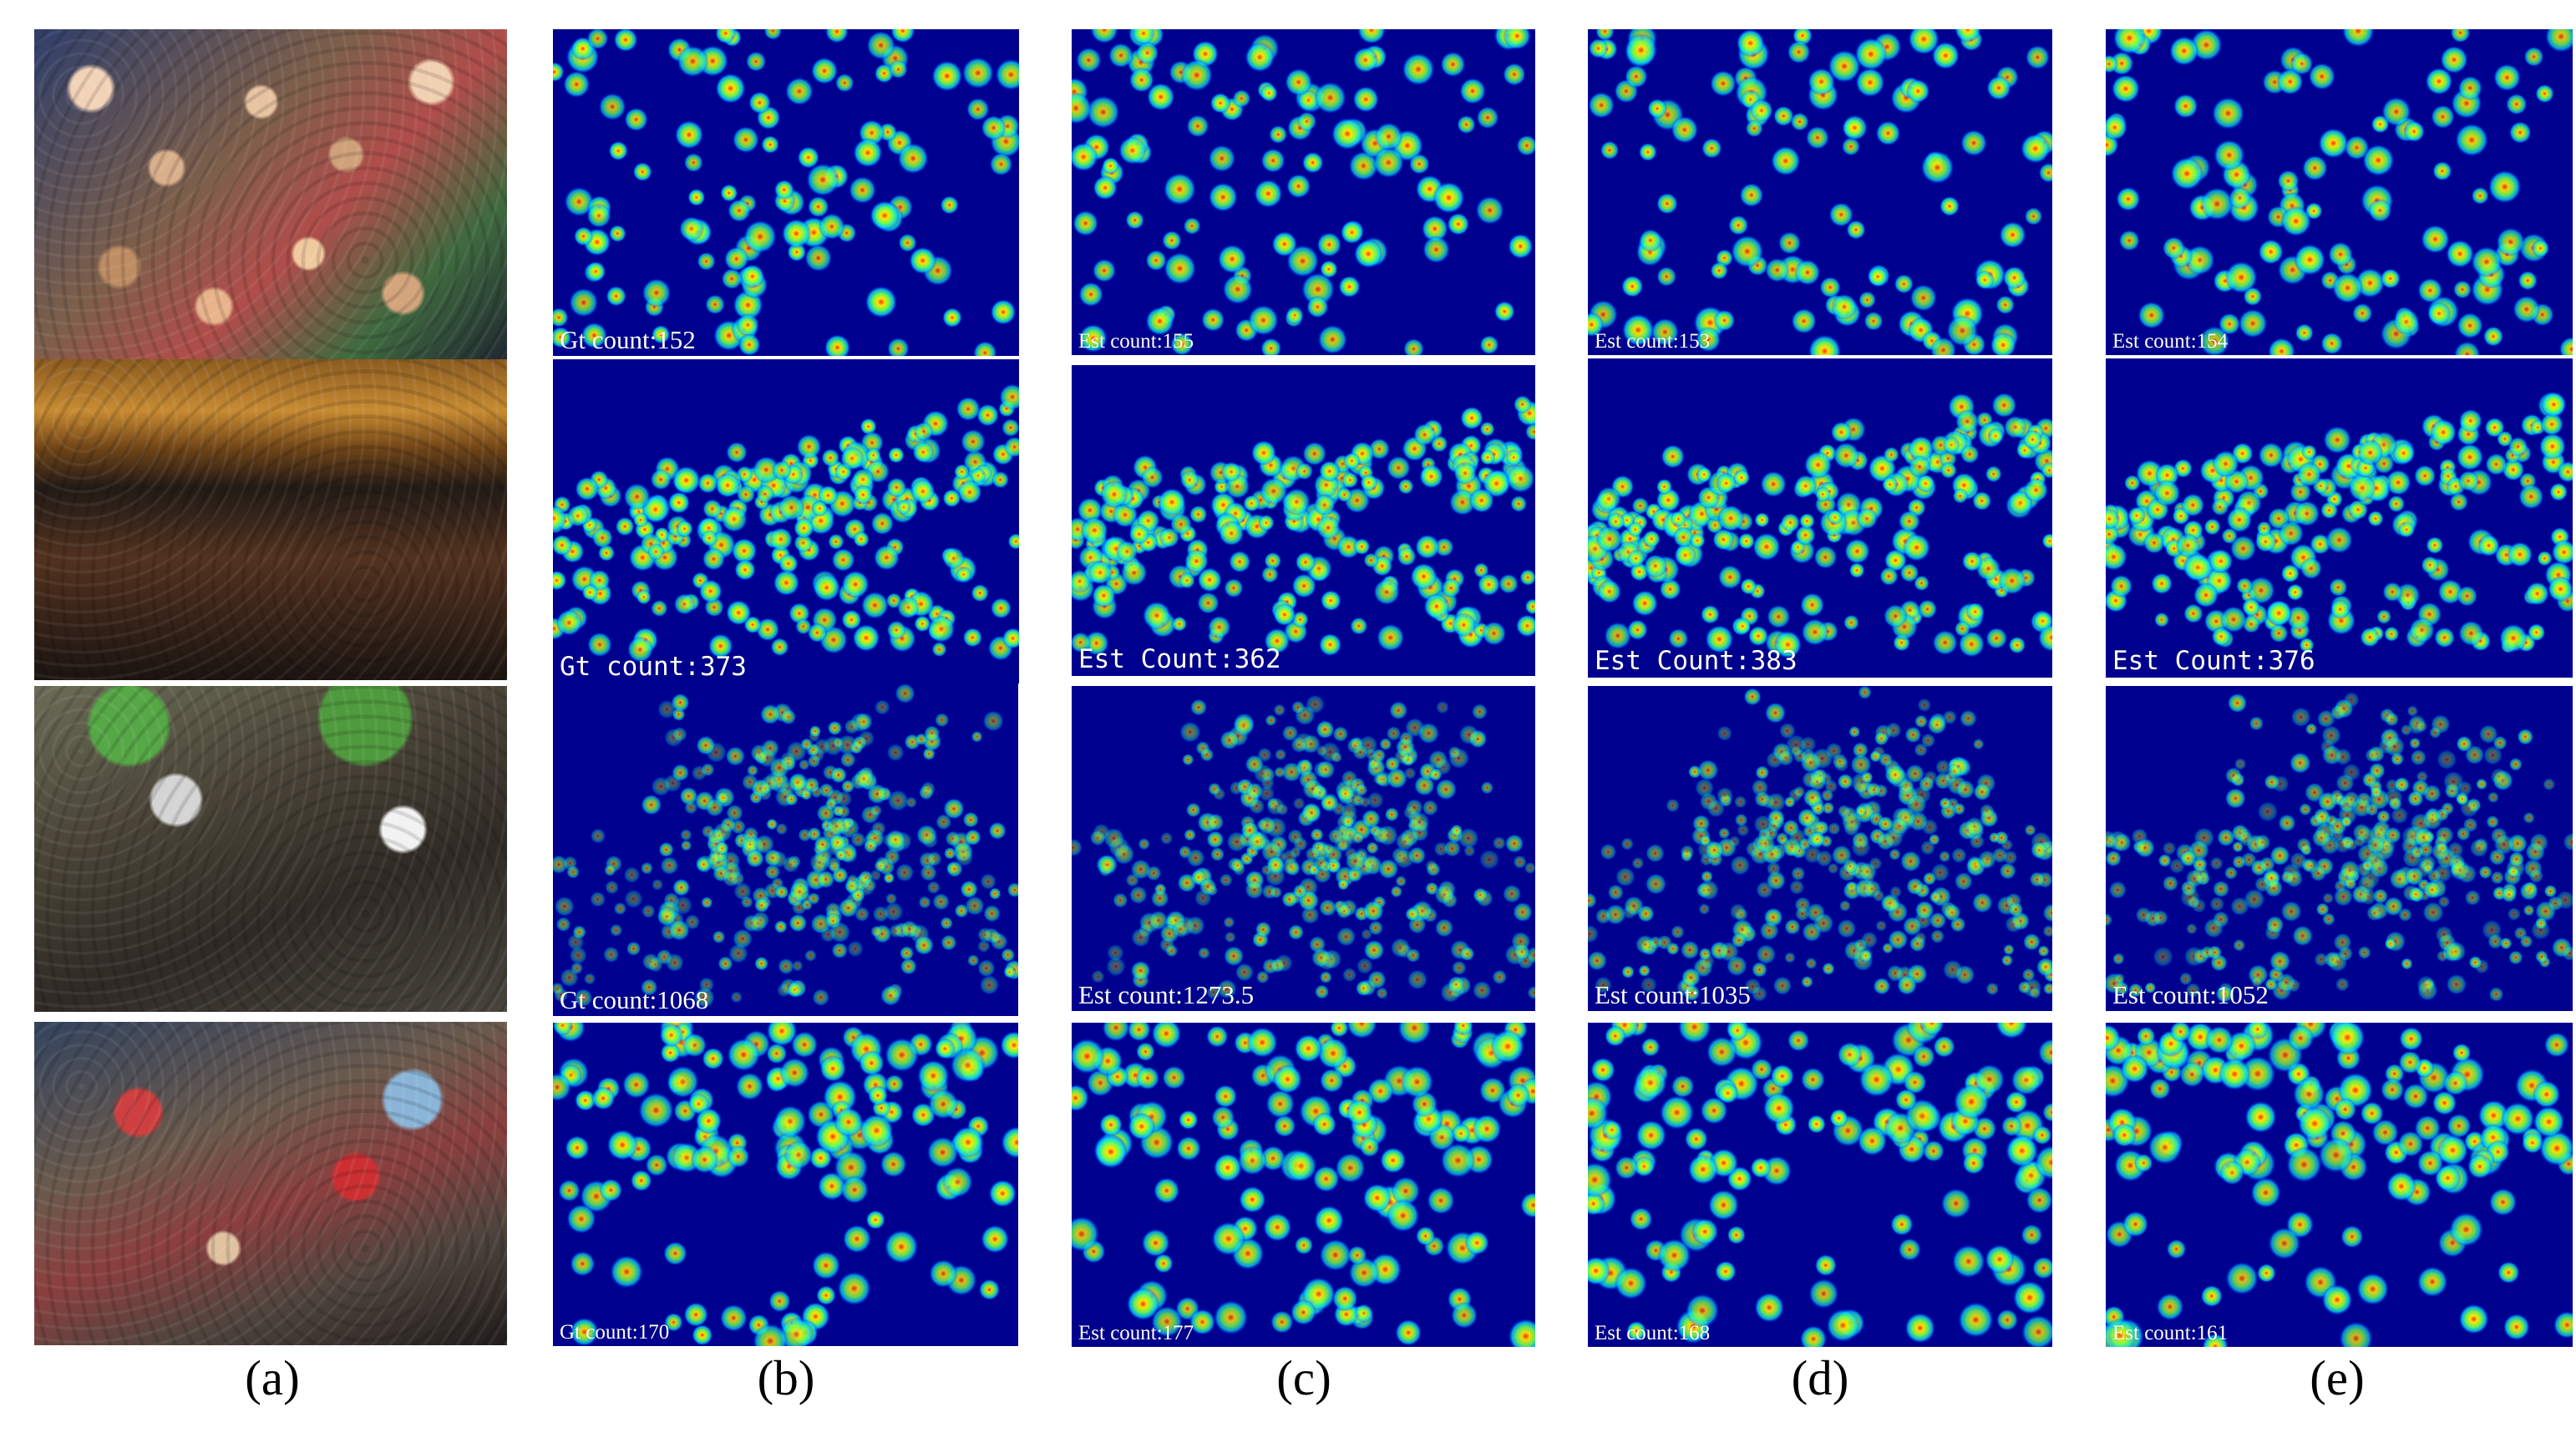 This screenshot has width=2576, height=1448. I want to click on count-label-row-1-col-c: Est count:155, so click(1136, 341).